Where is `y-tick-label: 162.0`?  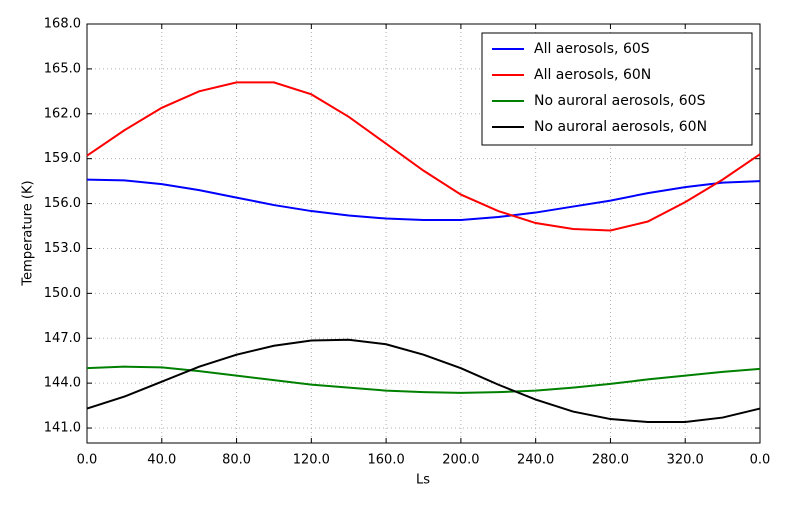
y-tick-label: 162.0 is located at coordinates (62, 113).